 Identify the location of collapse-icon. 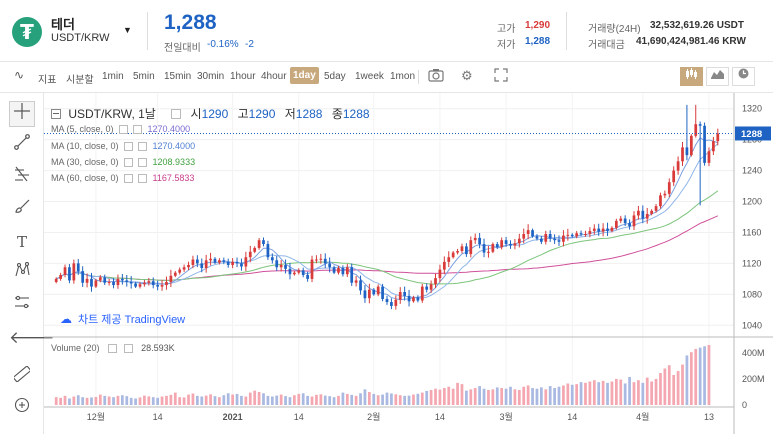
(56, 114).